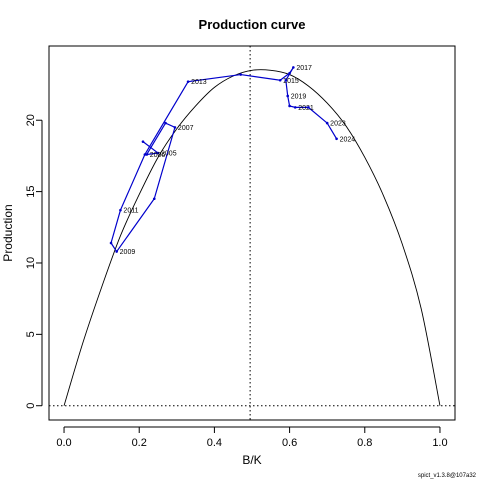 Image resolution: width=480 pixels, height=480 pixels. What do you see at coordinates (158, 155) in the screenshot?
I see `point-label: 2006` at bounding box center [158, 155].